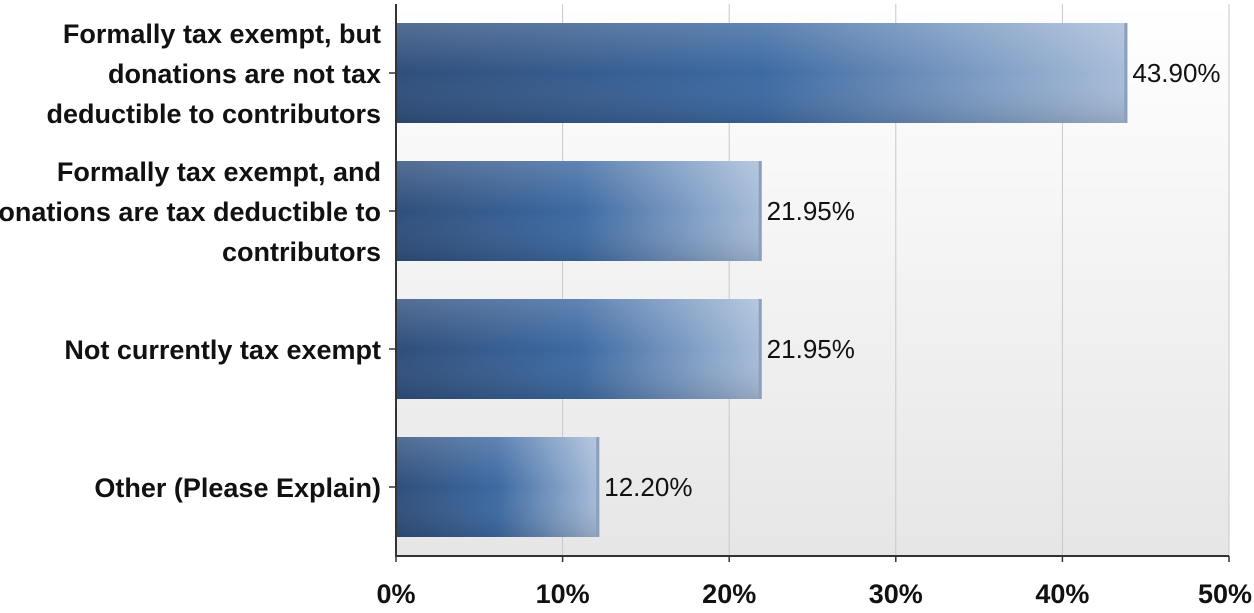 The height and width of the screenshot is (613, 1254). I want to click on category-label-line: Not currently tax exempt, so click(222, 350).